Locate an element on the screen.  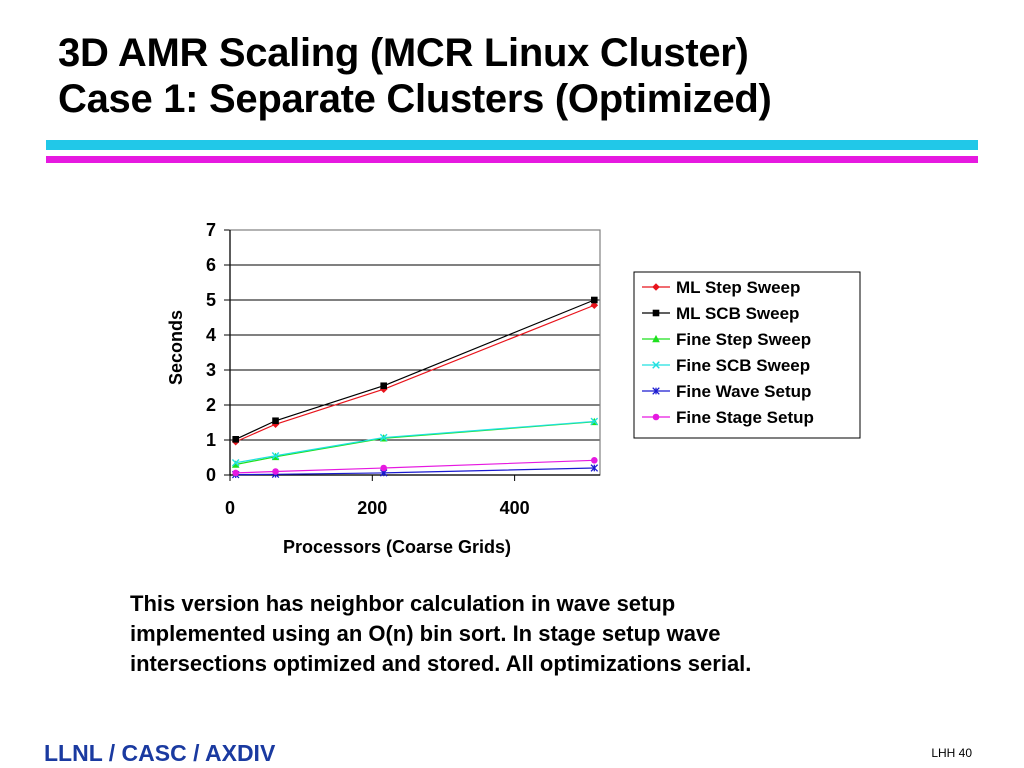
legend-label: Fine Wave Setup is located at coordinates (743, 391).